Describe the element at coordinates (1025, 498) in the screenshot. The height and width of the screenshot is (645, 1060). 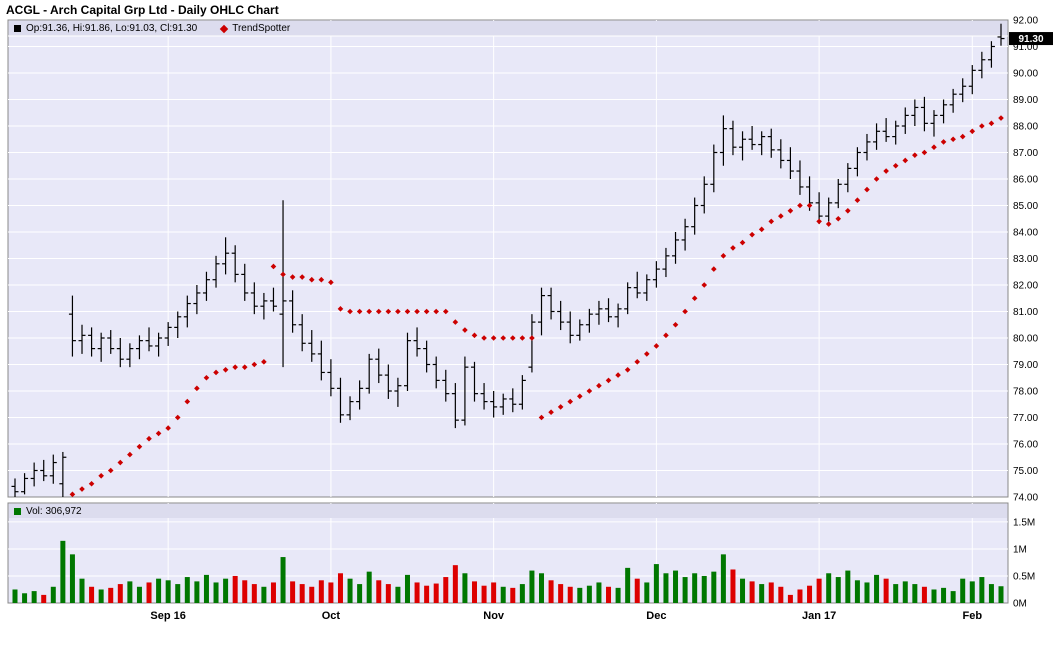
I see `svg-text: 74.00` at that location.